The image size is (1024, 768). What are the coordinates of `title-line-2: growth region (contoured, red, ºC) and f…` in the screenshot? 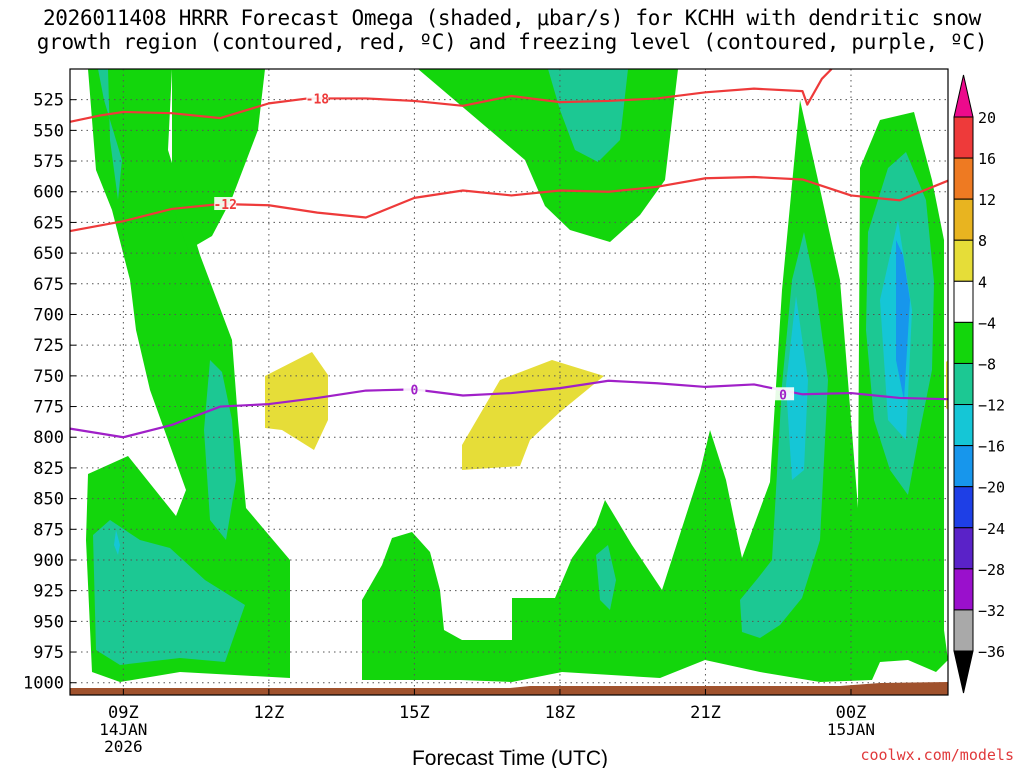 It's located at (512, 42).